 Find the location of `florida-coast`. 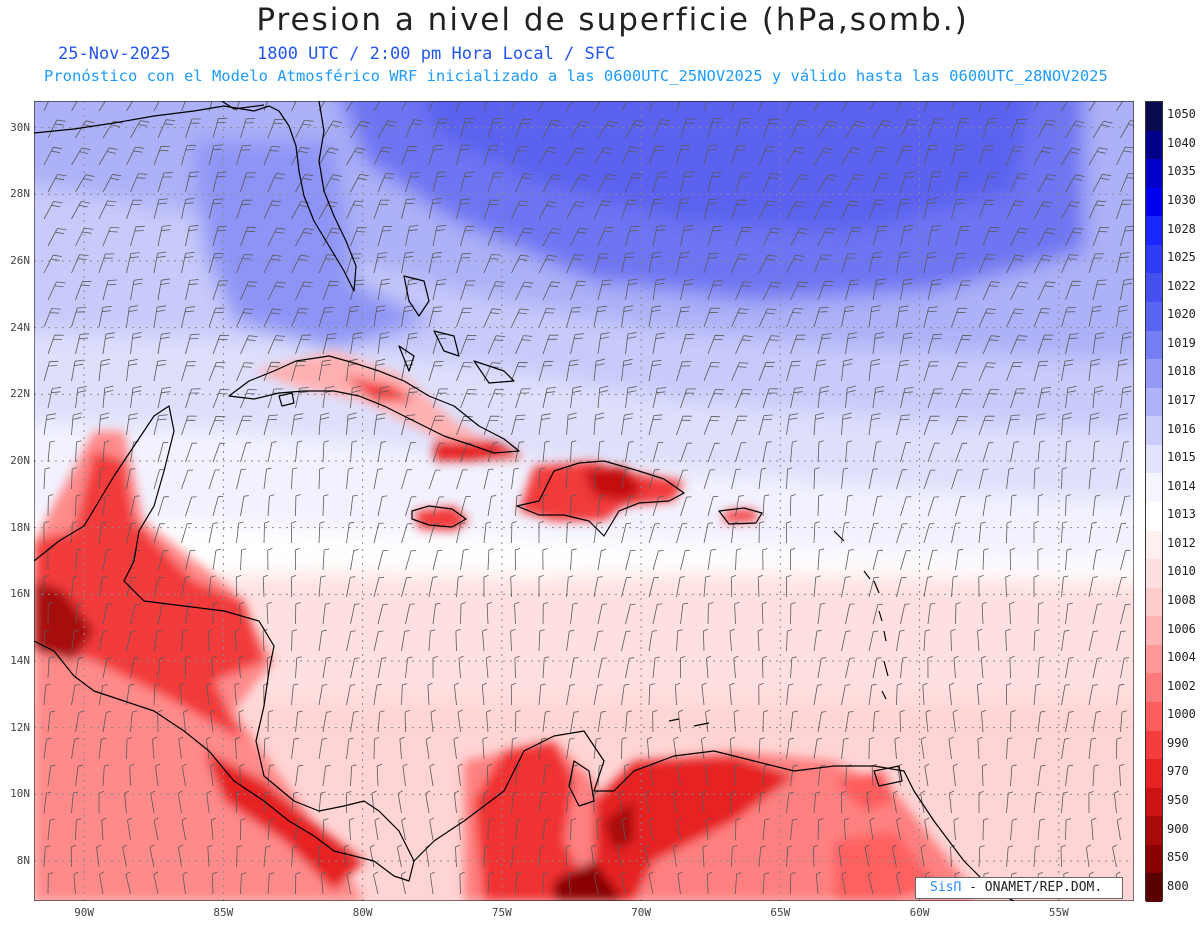

florida-coast is located at coordinates (195, 196).